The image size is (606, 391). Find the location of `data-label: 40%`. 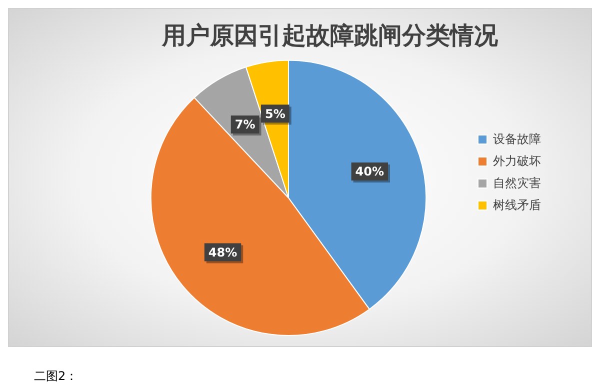

data-label: 40% is located at coordinates (369, 171).